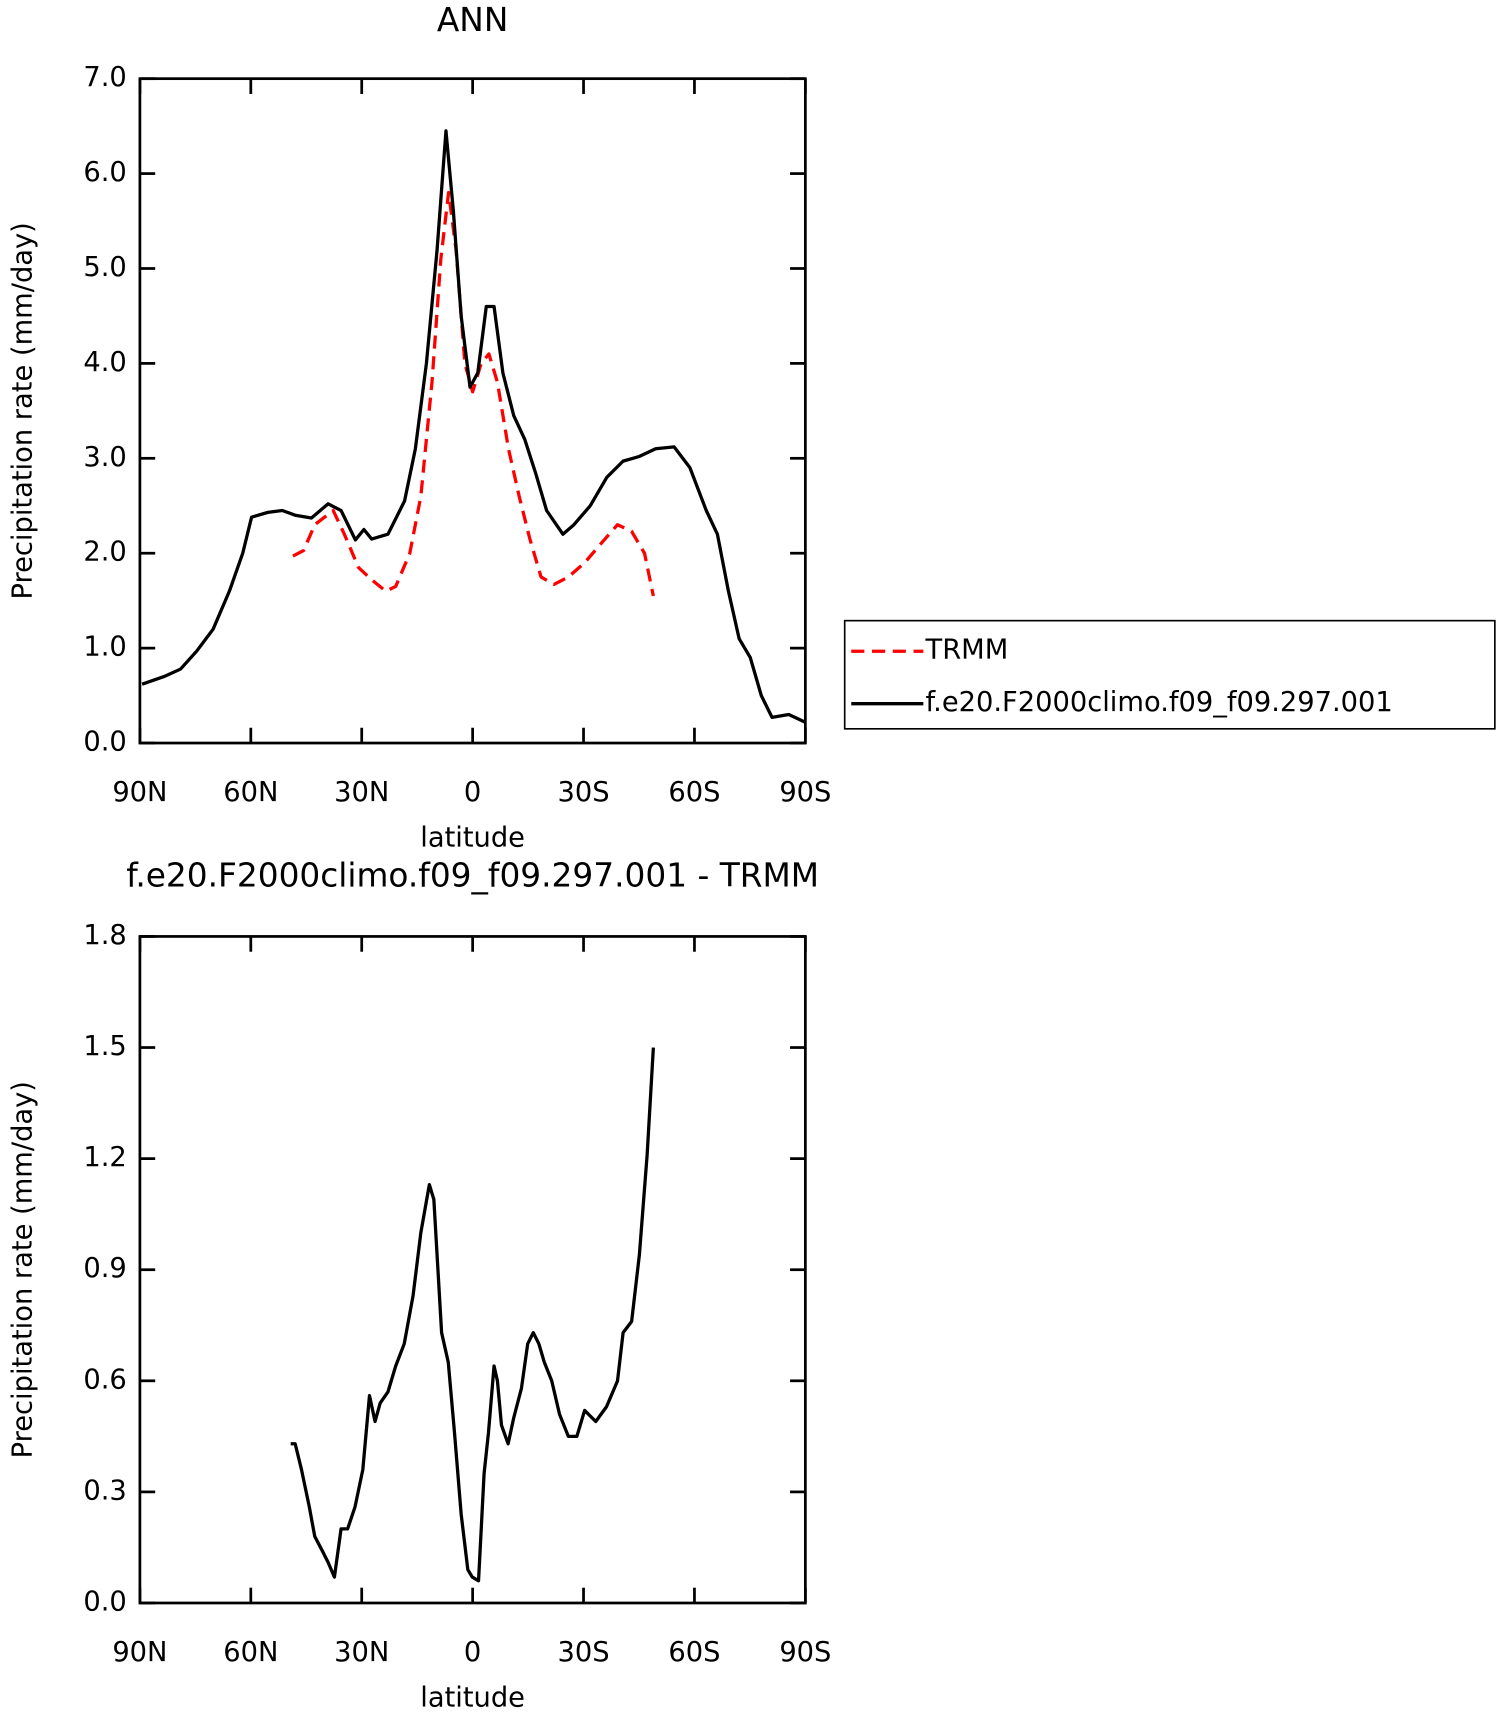  I want to click on y-tick-label: 1.2, so click(104, 1157).